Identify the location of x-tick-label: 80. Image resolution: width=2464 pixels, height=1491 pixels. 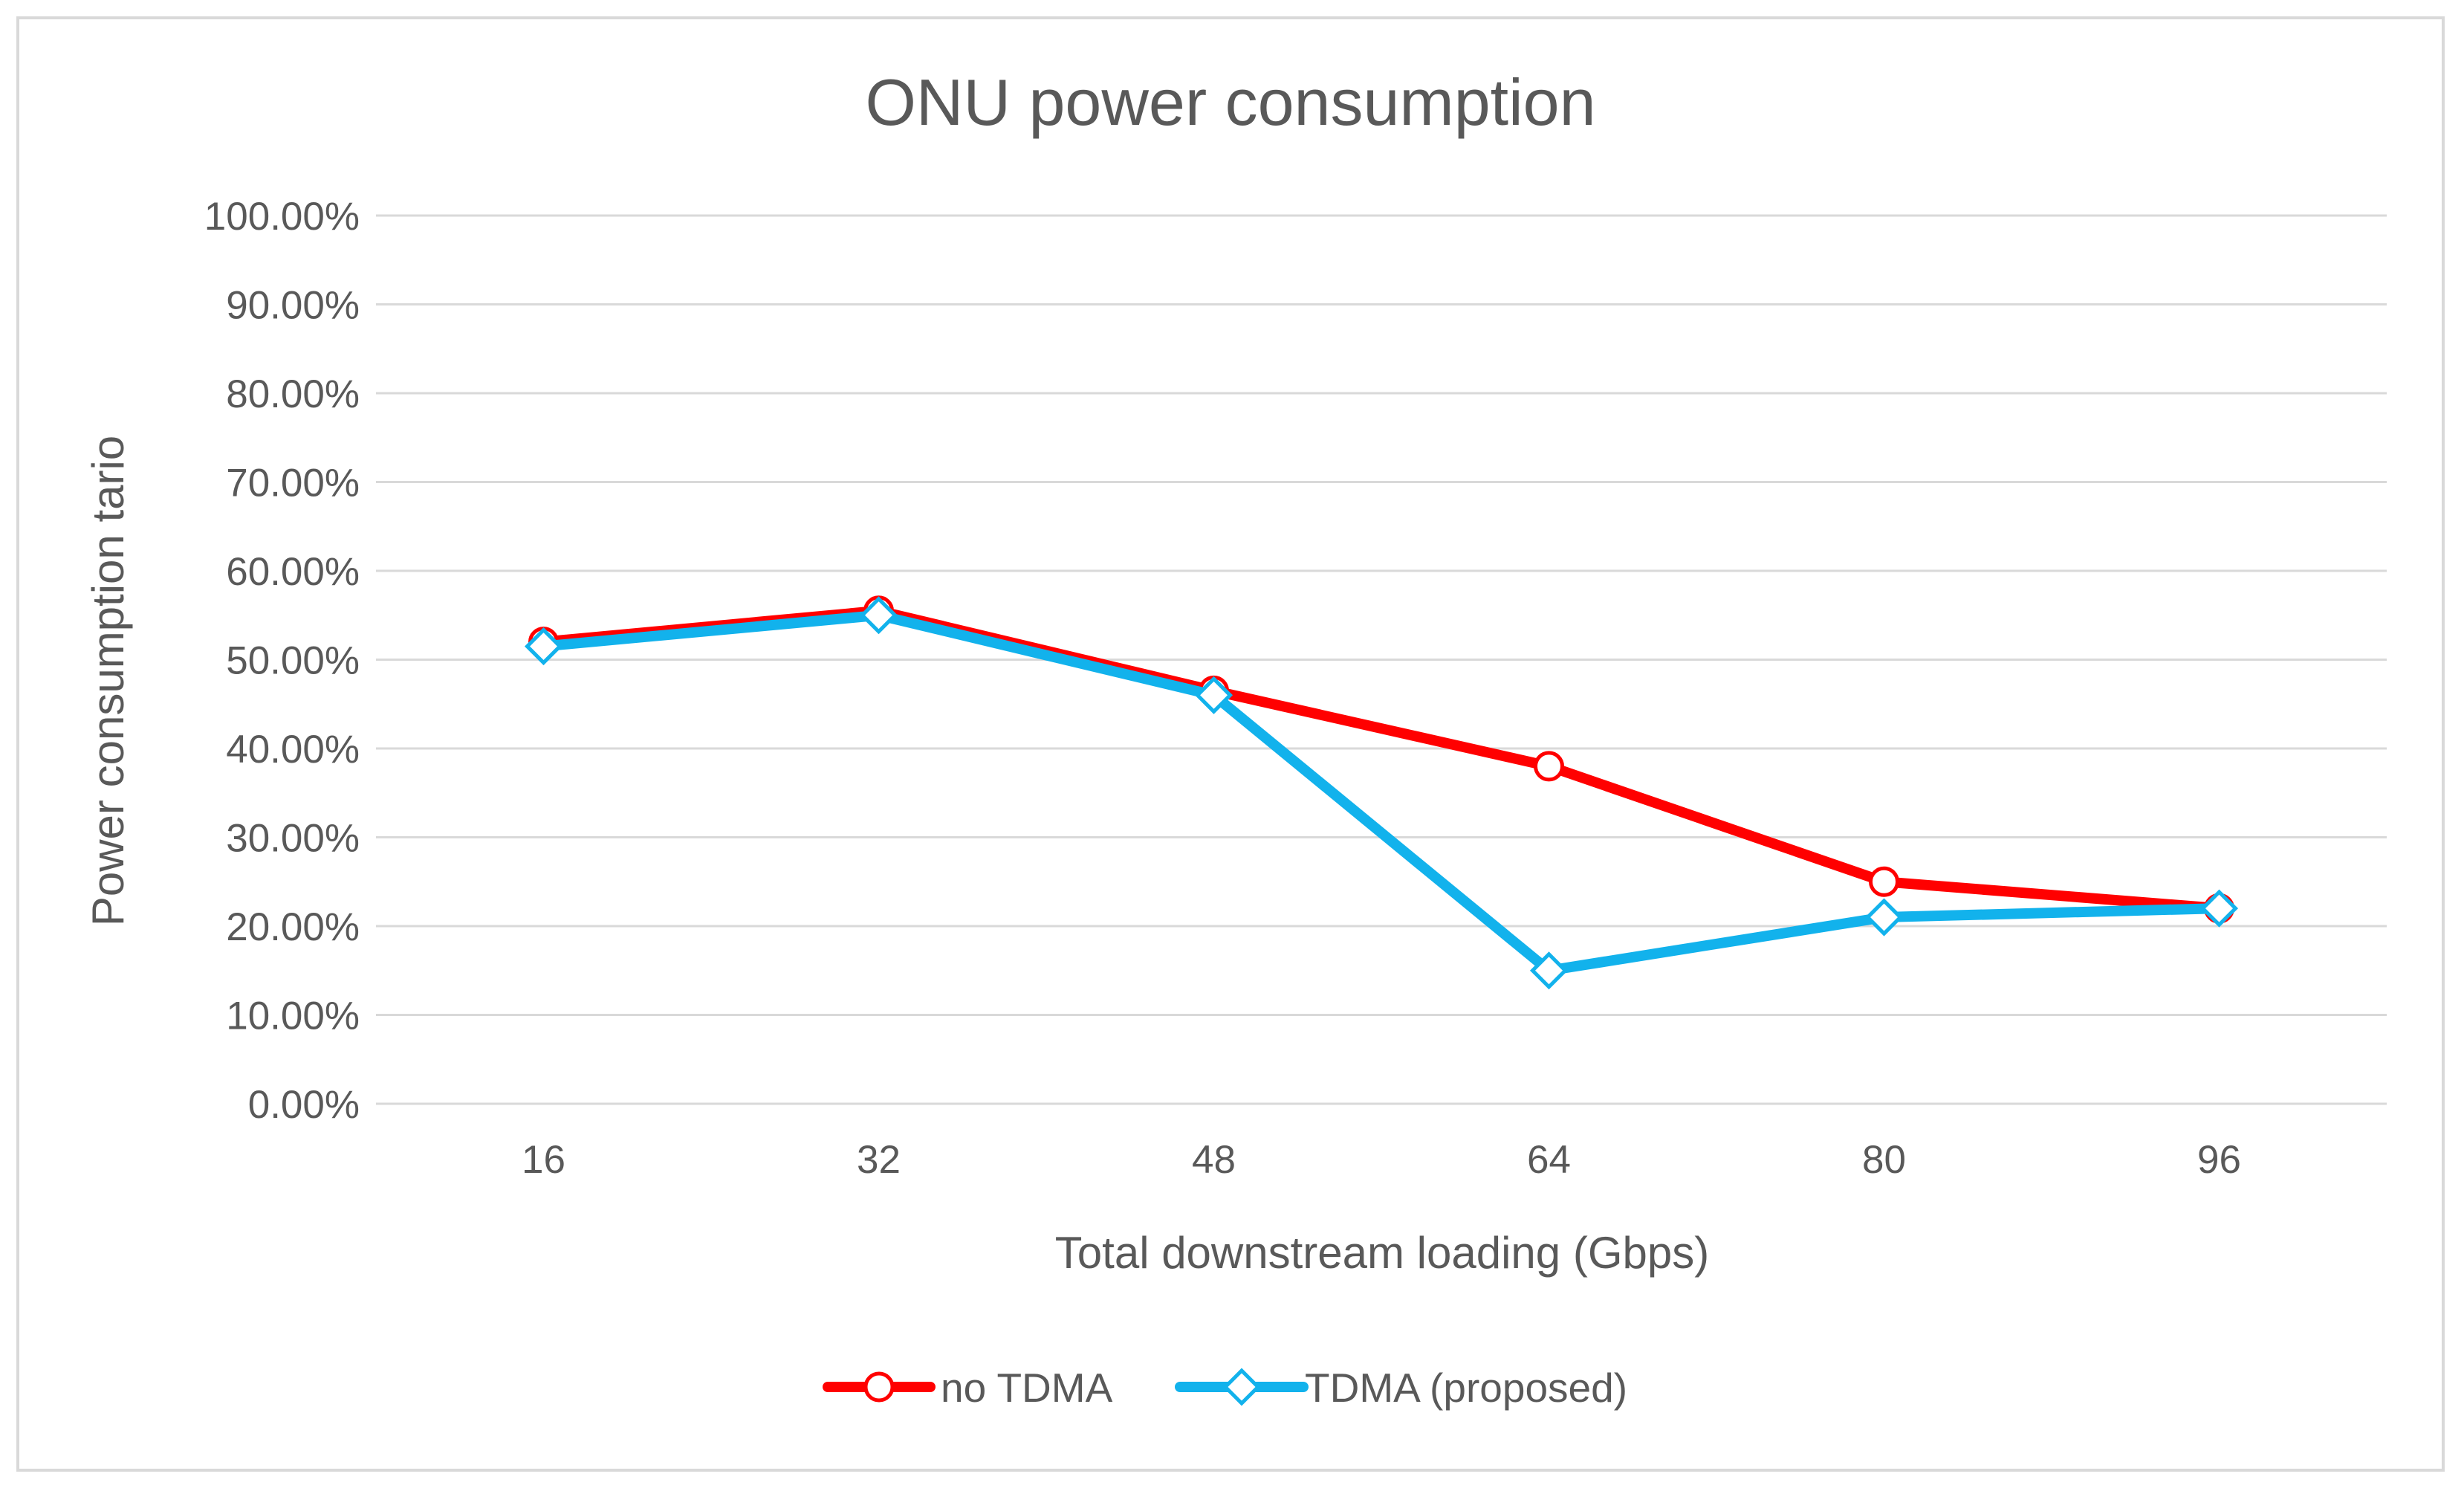
(1884, 1160).